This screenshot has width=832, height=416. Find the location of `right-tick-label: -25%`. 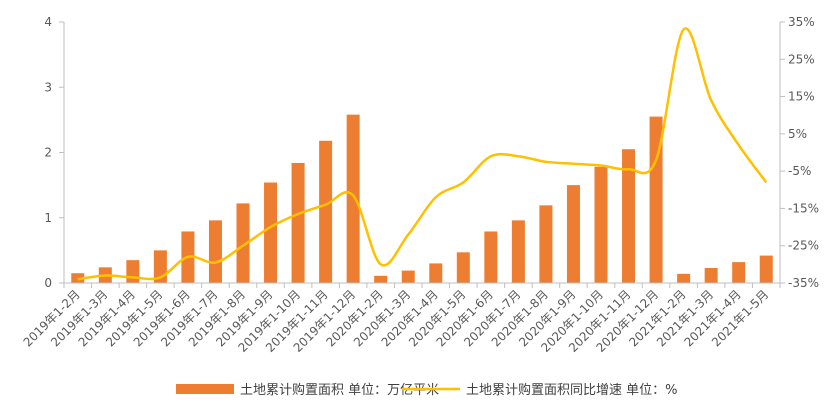

right-tick-label: -25% is located at coordinates (803, 246).